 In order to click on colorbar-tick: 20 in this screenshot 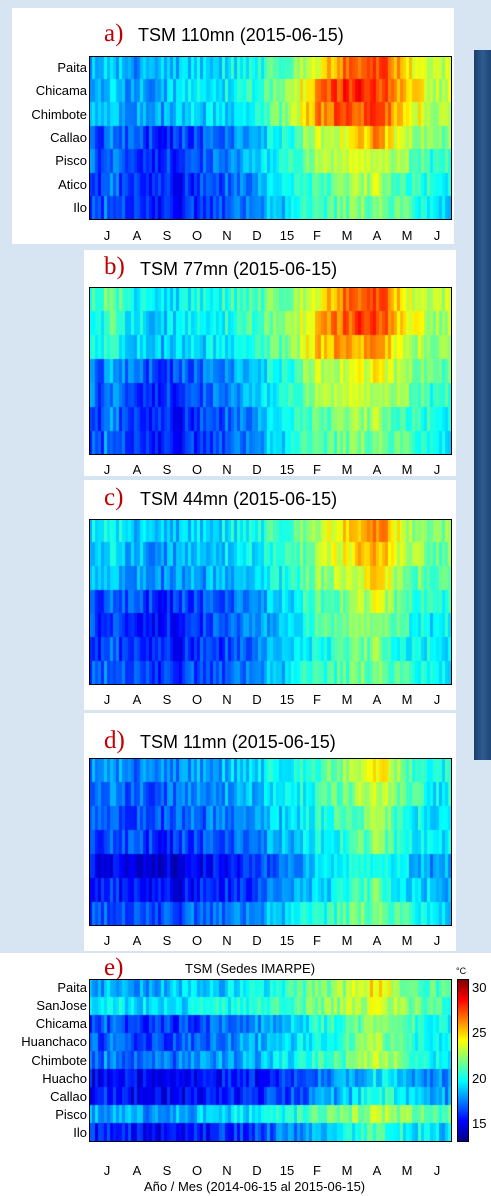, I will do `click(479, 1078)`.